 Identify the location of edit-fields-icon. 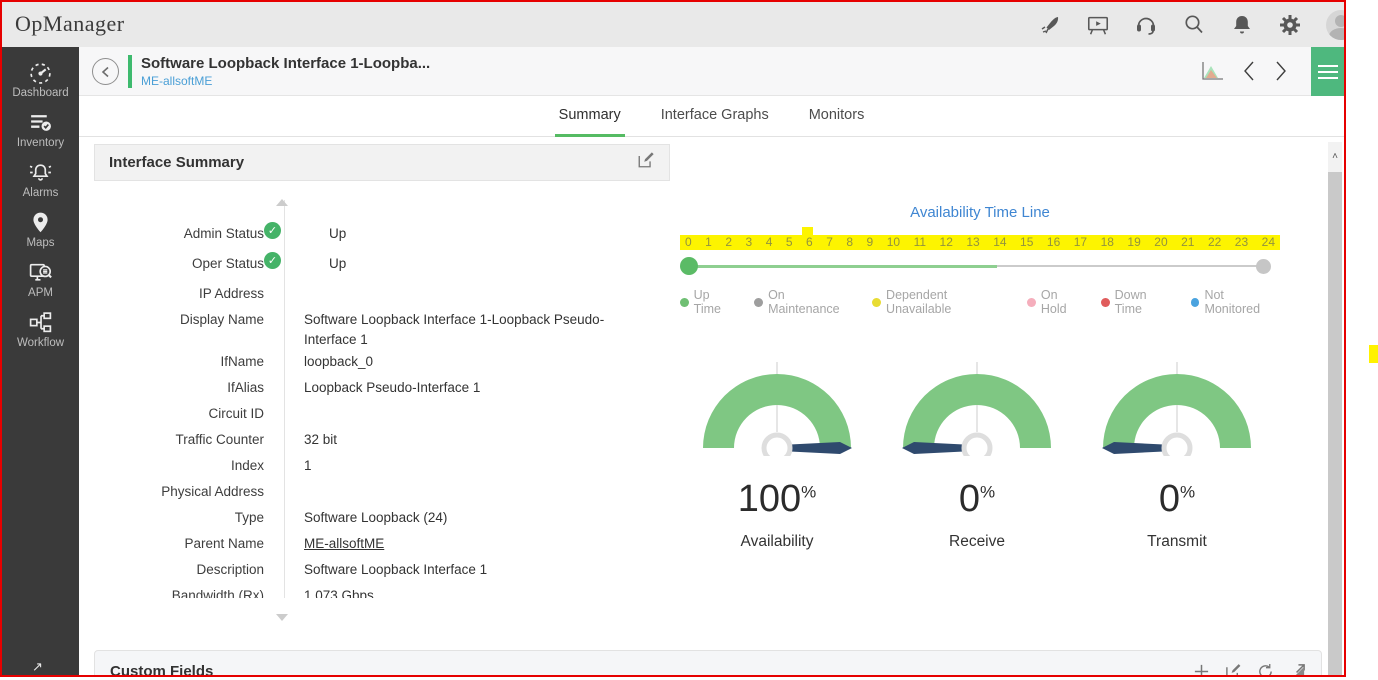
(1233, 670).